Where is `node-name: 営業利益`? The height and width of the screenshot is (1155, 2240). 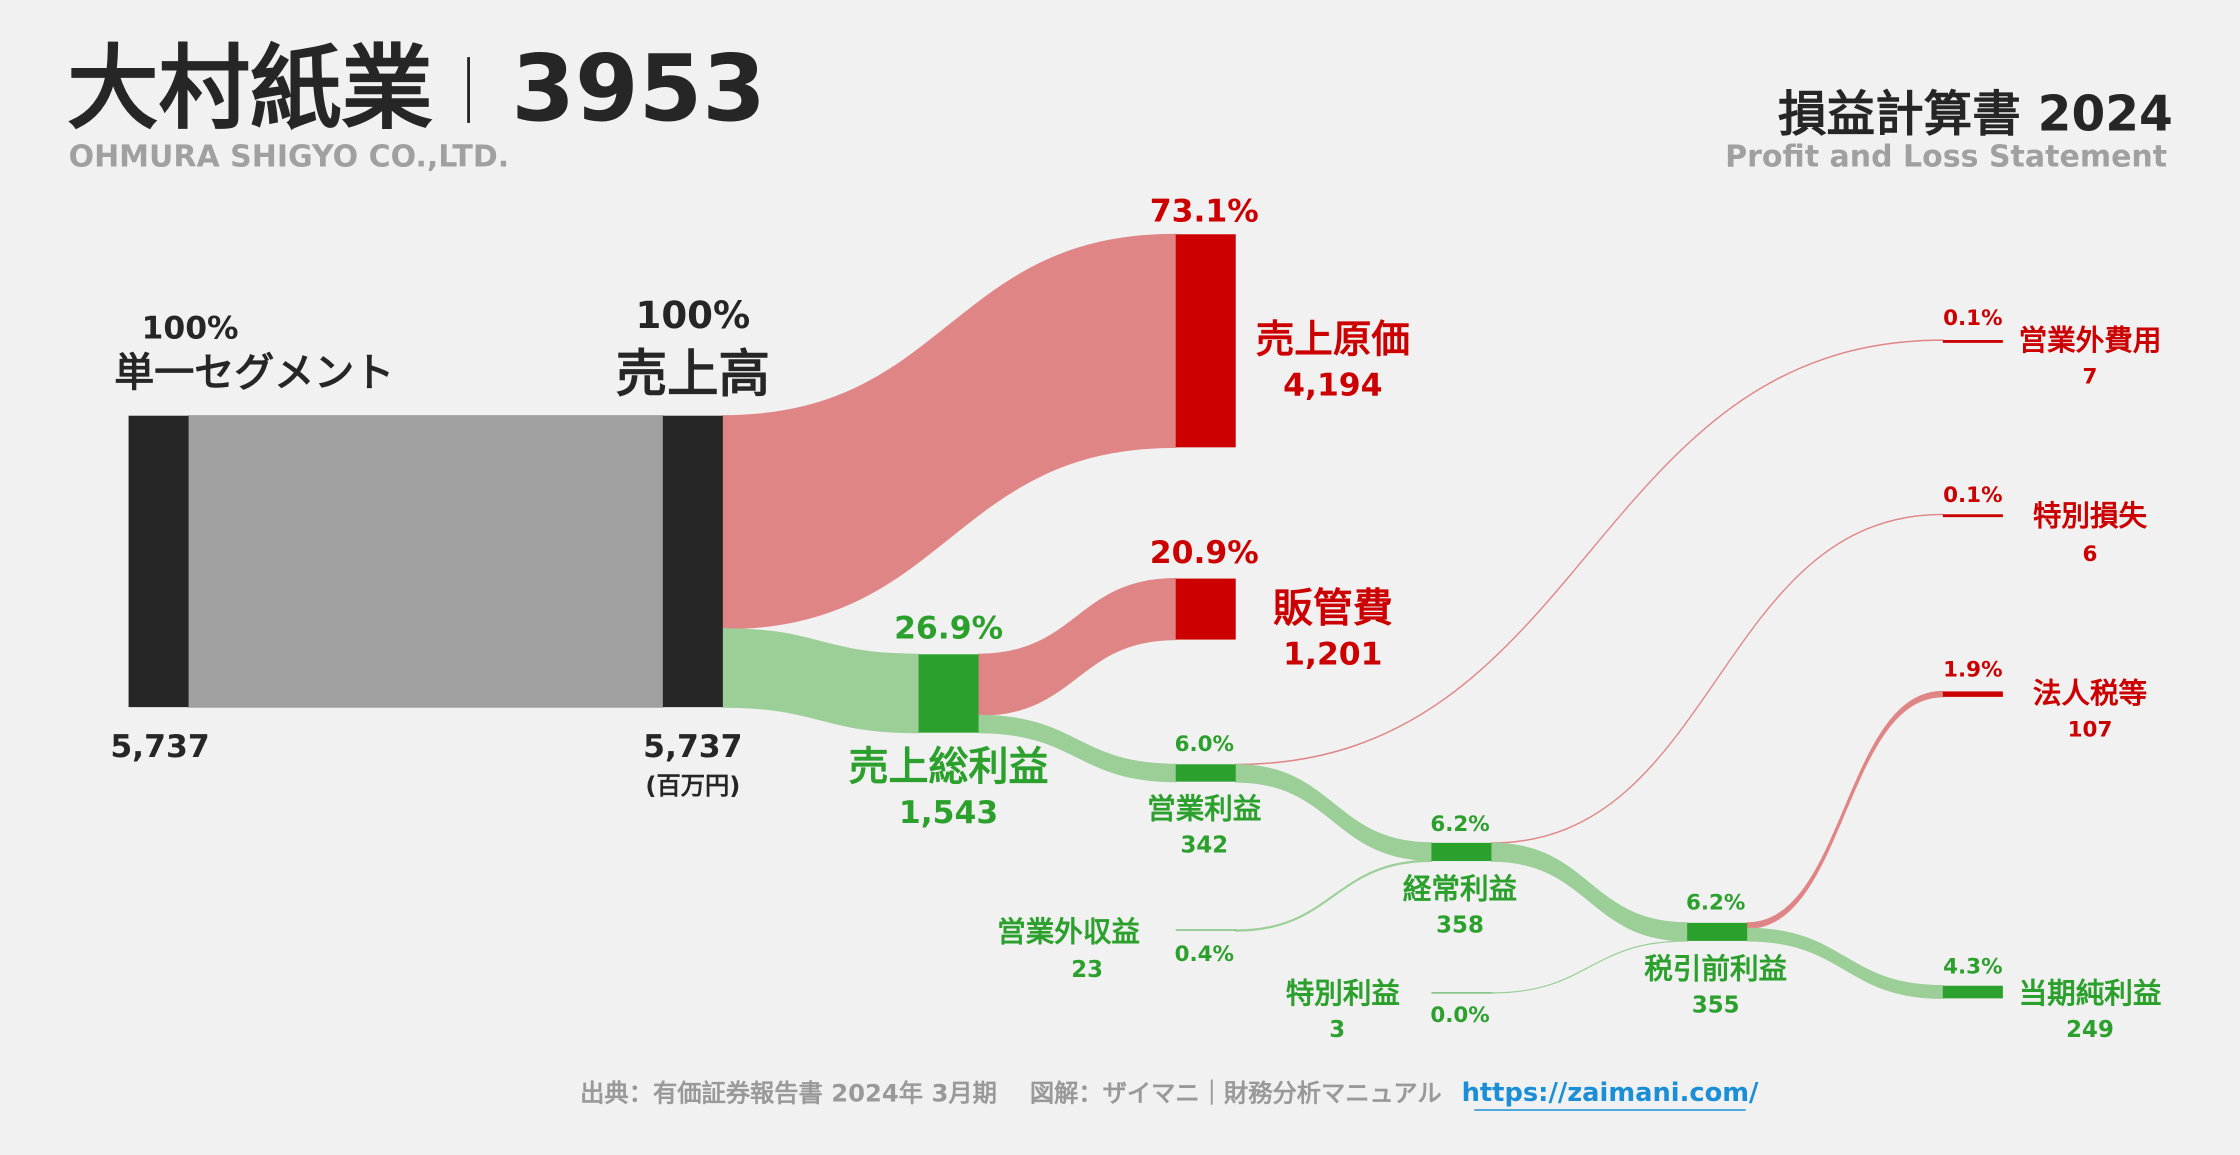
node-name: 営業利益 is located at coordinates (1204, 809).